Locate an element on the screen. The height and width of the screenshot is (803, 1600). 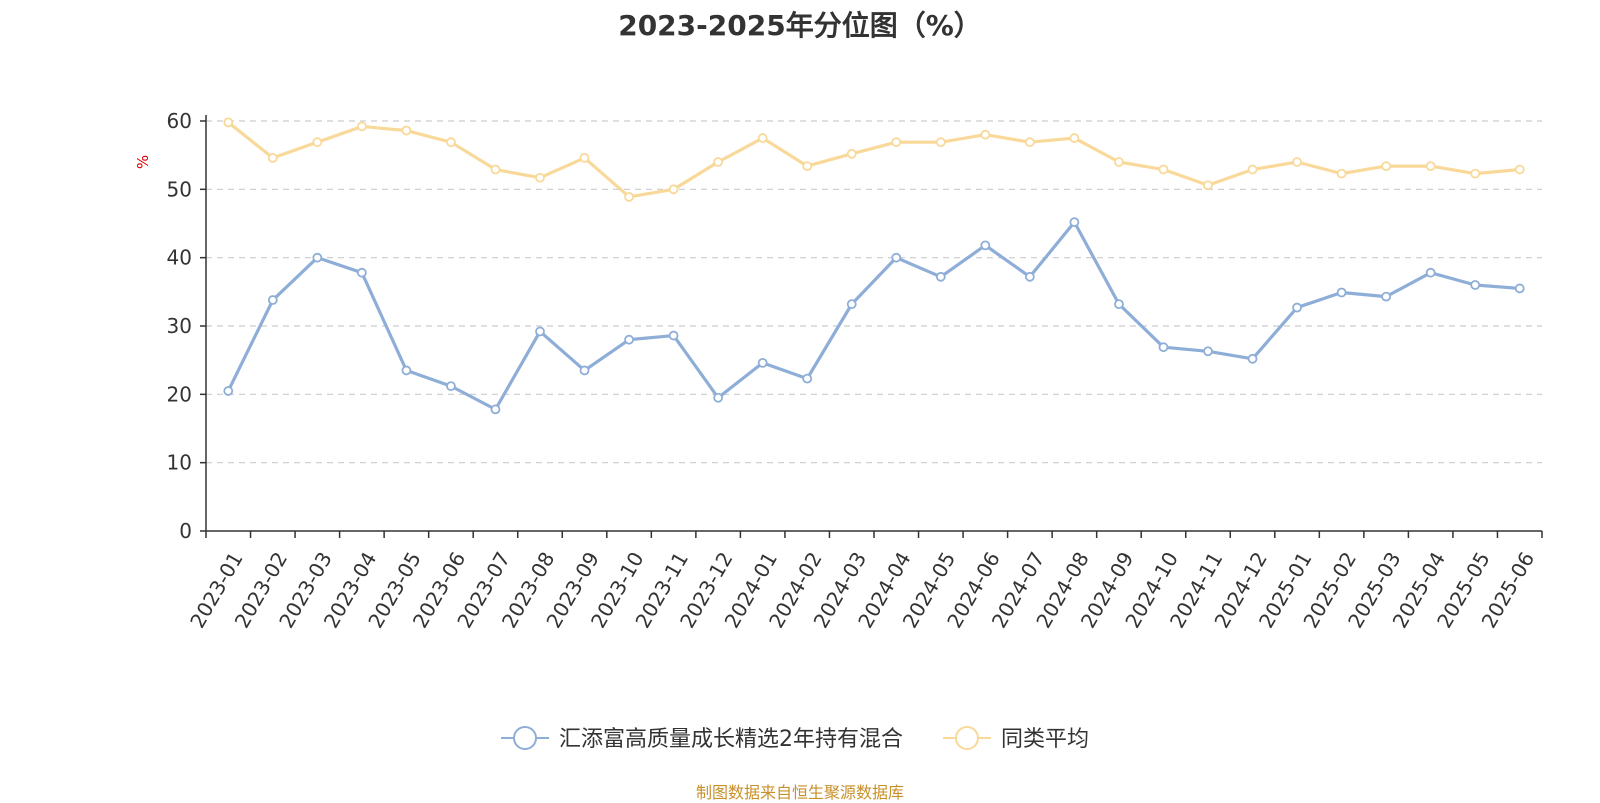
series-line is located at coordinates (874, 159).